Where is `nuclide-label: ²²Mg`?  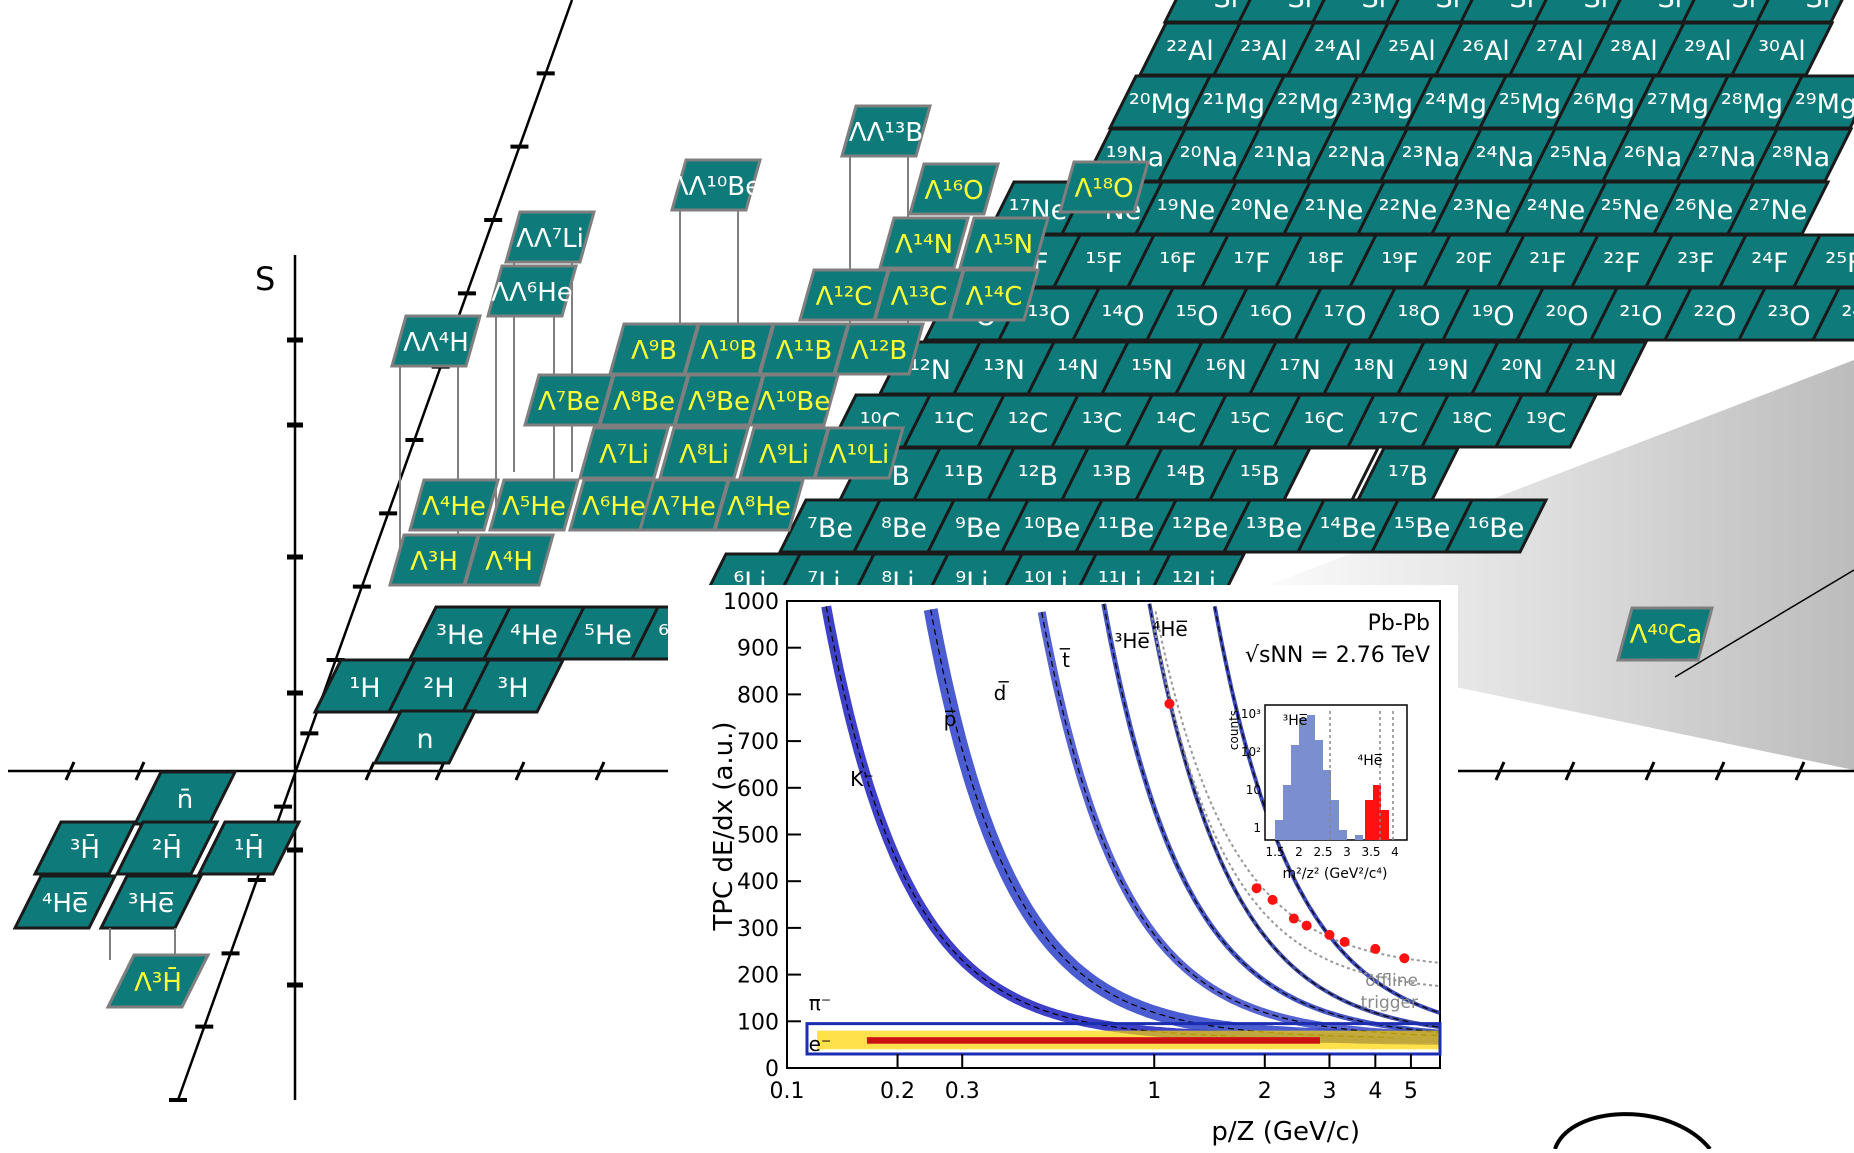
nuclide-label: ²²Mg is located at coordinates (1308, 104).